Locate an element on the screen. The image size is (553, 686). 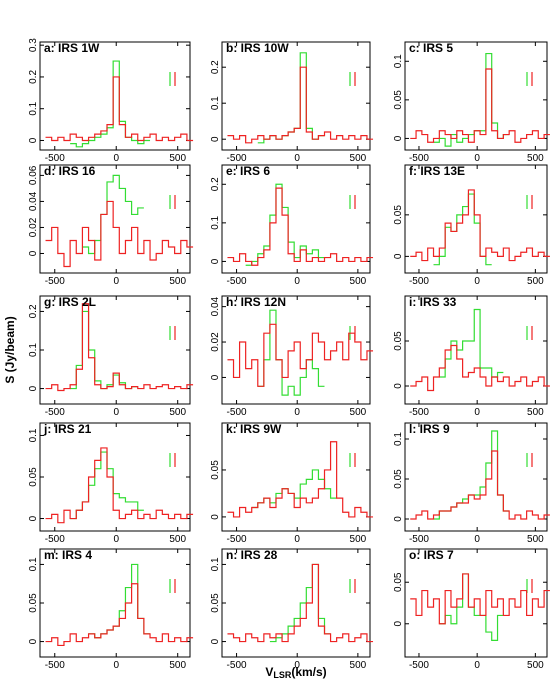
panel: -500 0 500 0 0.1 0.2 g: IRS 2L is located at coordinates (111, 356).